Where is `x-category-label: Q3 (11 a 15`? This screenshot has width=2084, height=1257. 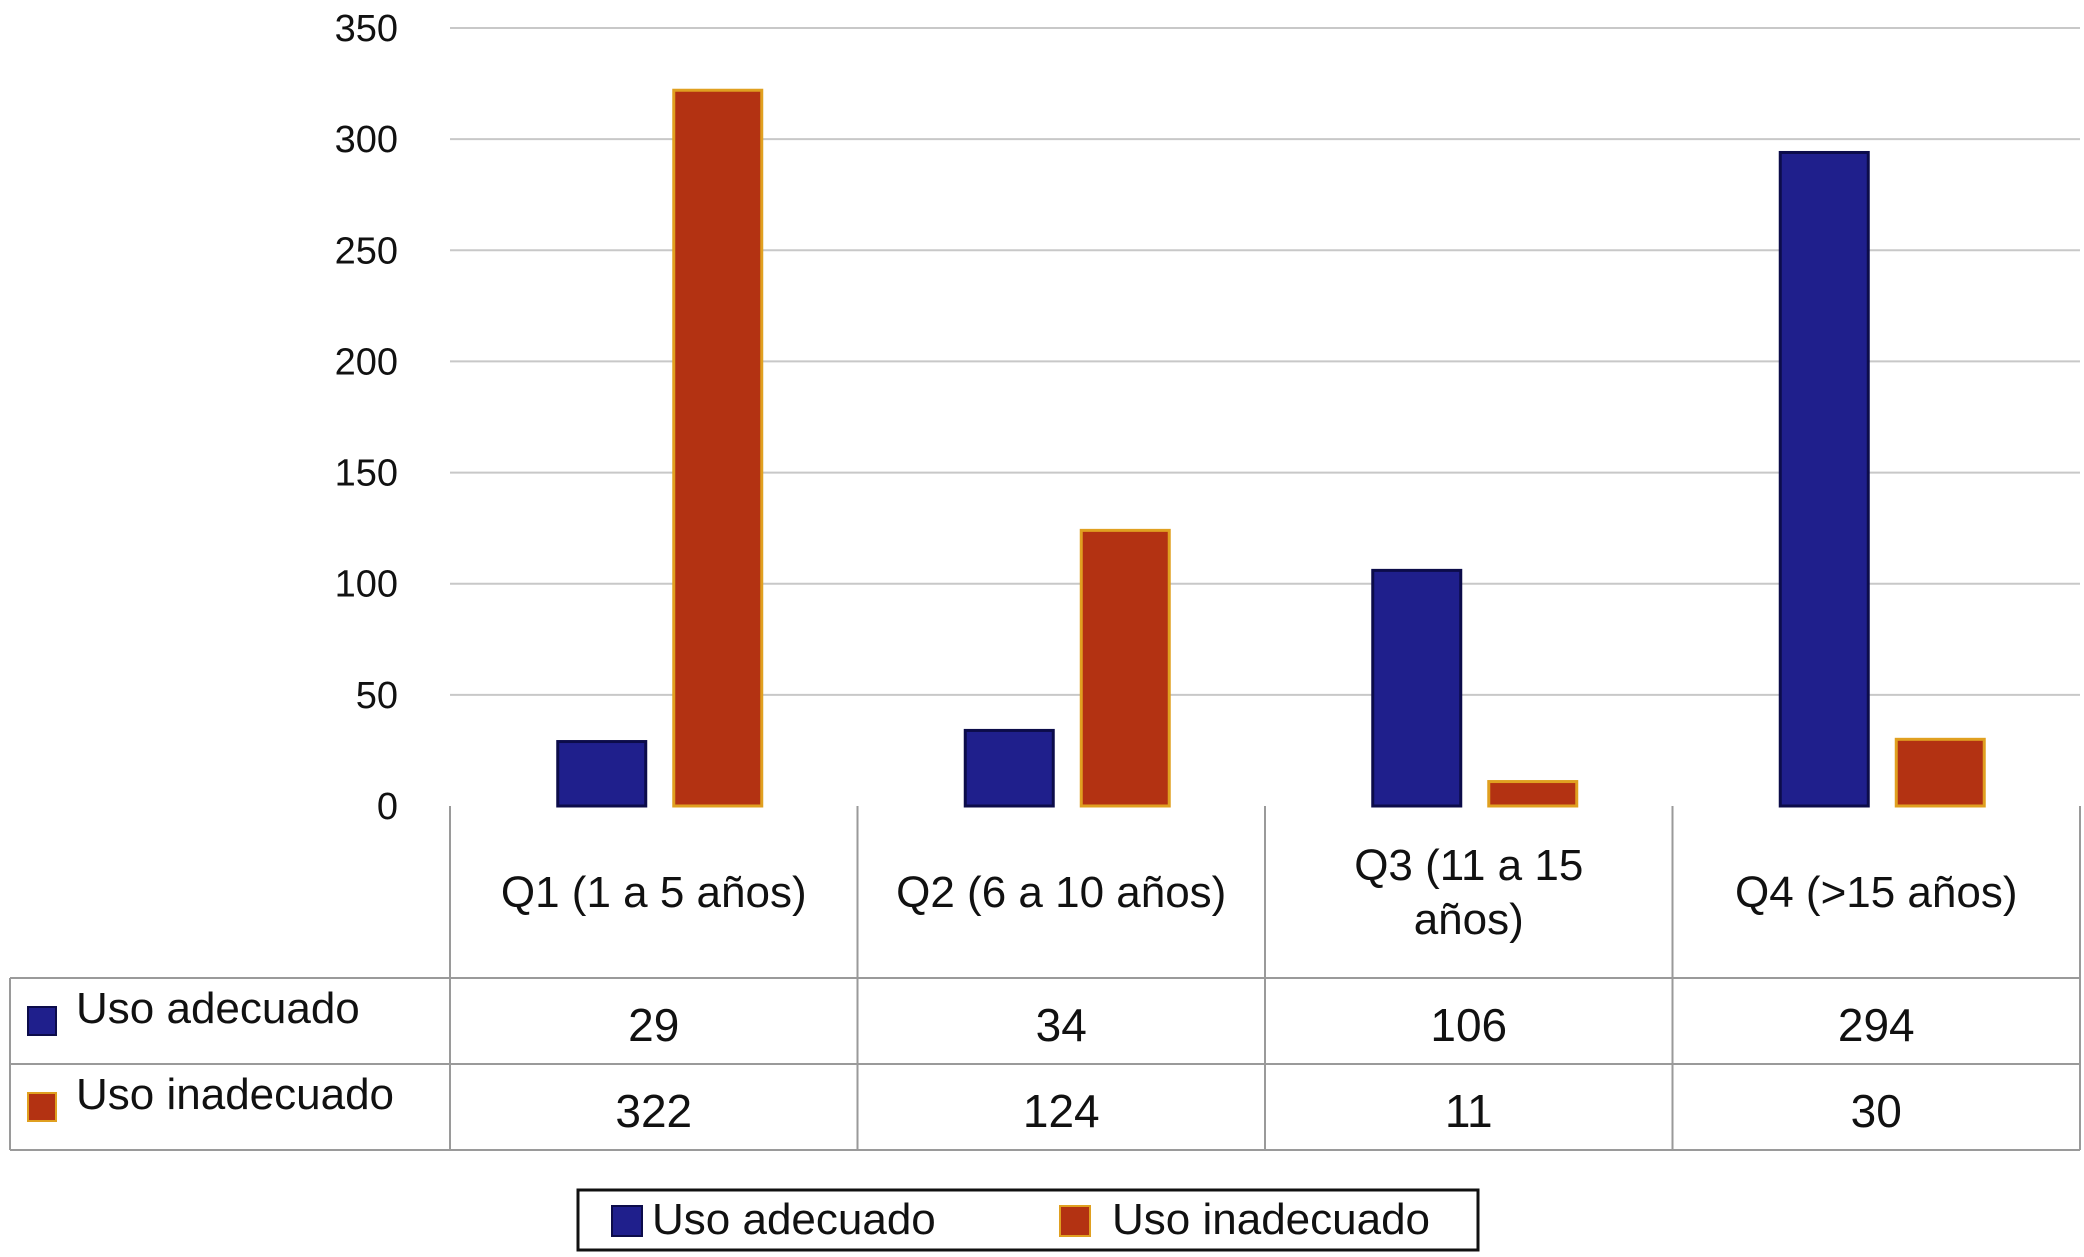
x-category-label: Q3 (11 a 15 is located at coordinates (1468, 865).